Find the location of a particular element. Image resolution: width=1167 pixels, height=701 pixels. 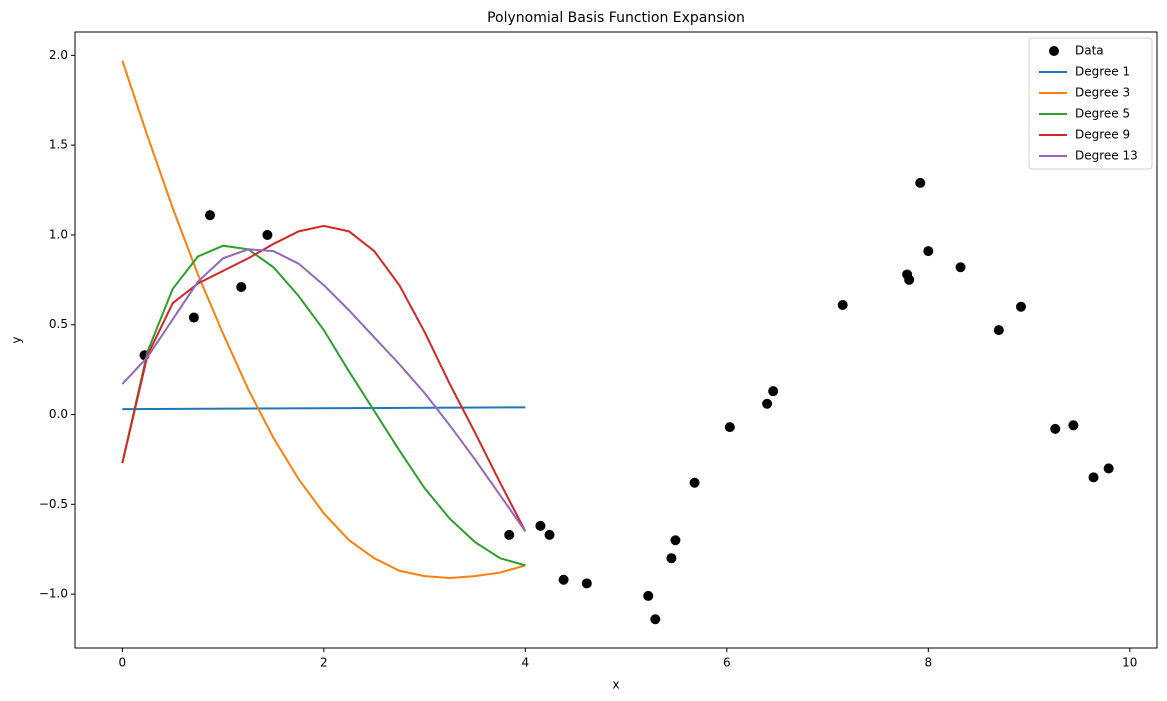

y-tick-label: 1.0 is located at coordinates (58, 234).